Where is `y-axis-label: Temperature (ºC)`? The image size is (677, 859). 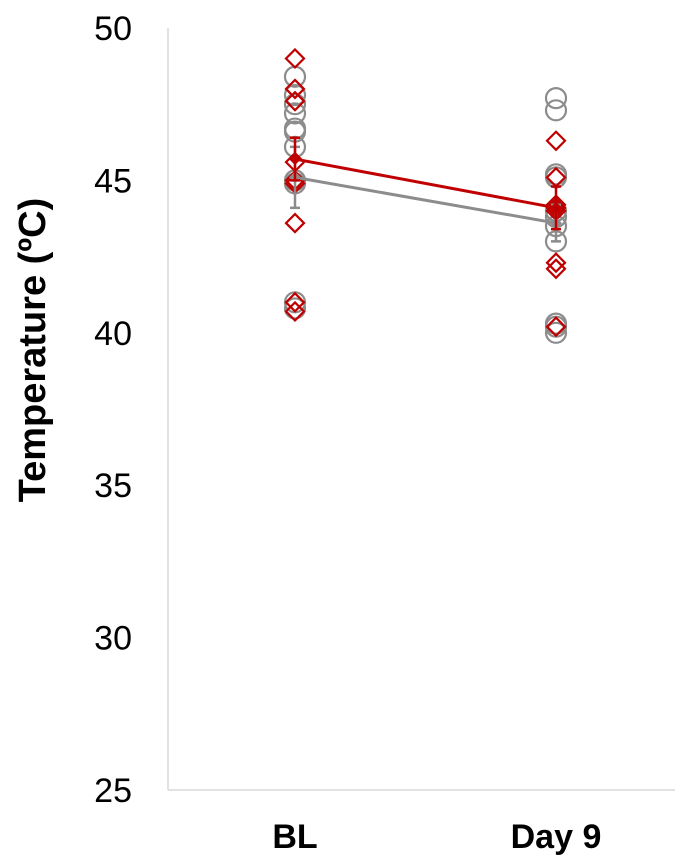
y-axis-label: Temperature (ºC) is located at coordinates (33, 350).